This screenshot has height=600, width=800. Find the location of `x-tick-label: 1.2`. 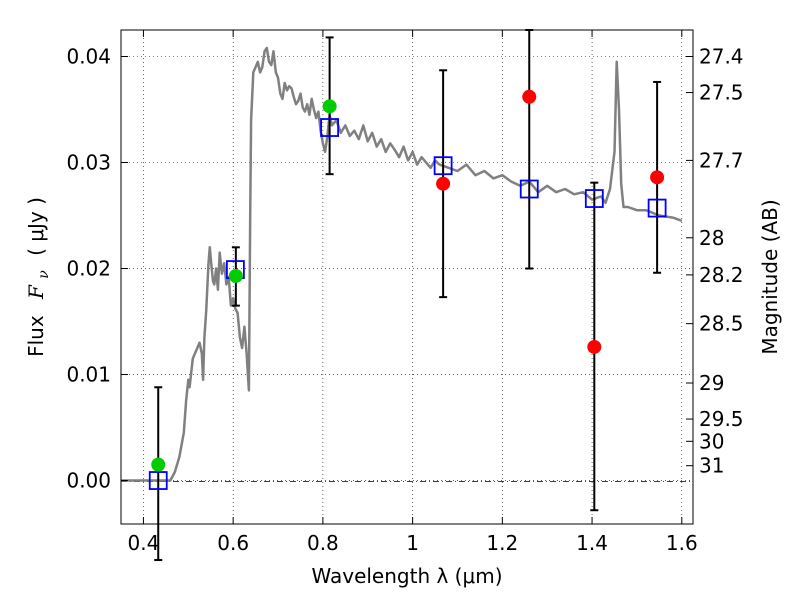

x-tick-label: 1.2 is located at coordinates (502, 543).